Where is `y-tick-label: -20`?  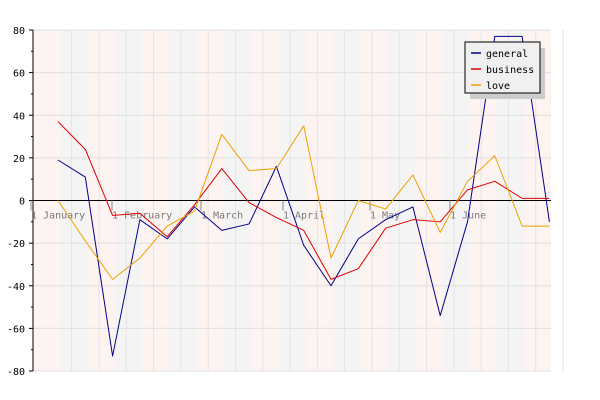 y-tick-label: -20 is located at coordinates (16, 244).